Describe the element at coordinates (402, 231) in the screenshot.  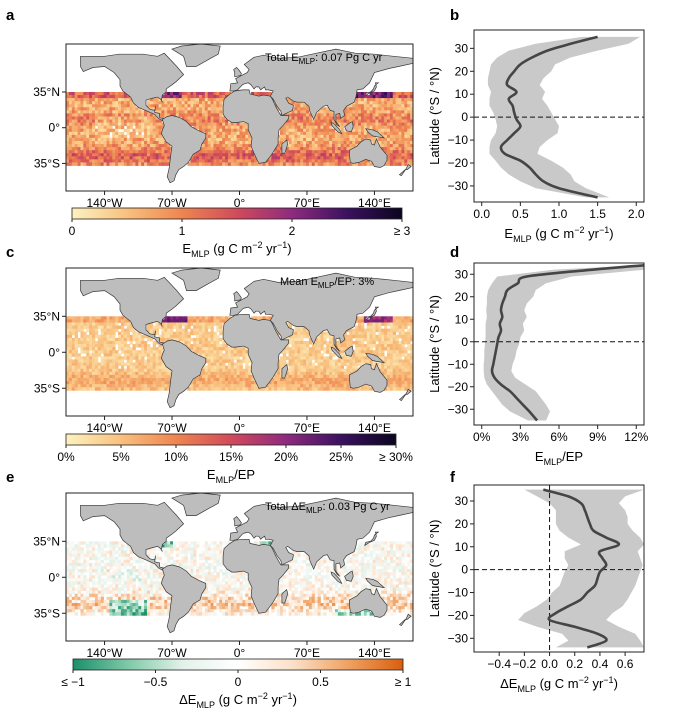
I see `colorbar-tick-label: ≥ 3` at that location.